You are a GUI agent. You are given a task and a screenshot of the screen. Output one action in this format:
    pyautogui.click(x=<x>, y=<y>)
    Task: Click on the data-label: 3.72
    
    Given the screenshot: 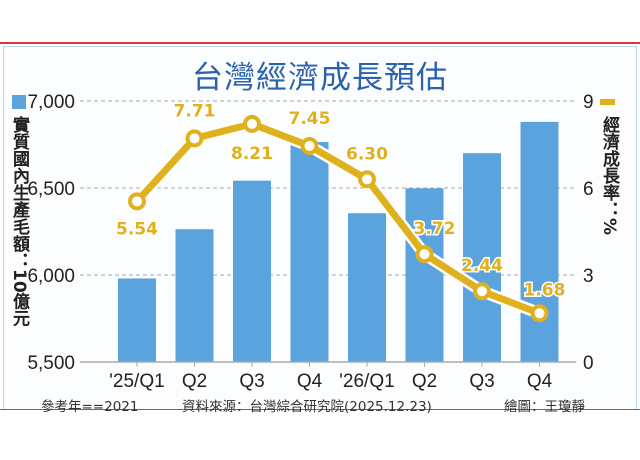 What is the action you would take?
    pyautogui.click(x=435, y=229)
    